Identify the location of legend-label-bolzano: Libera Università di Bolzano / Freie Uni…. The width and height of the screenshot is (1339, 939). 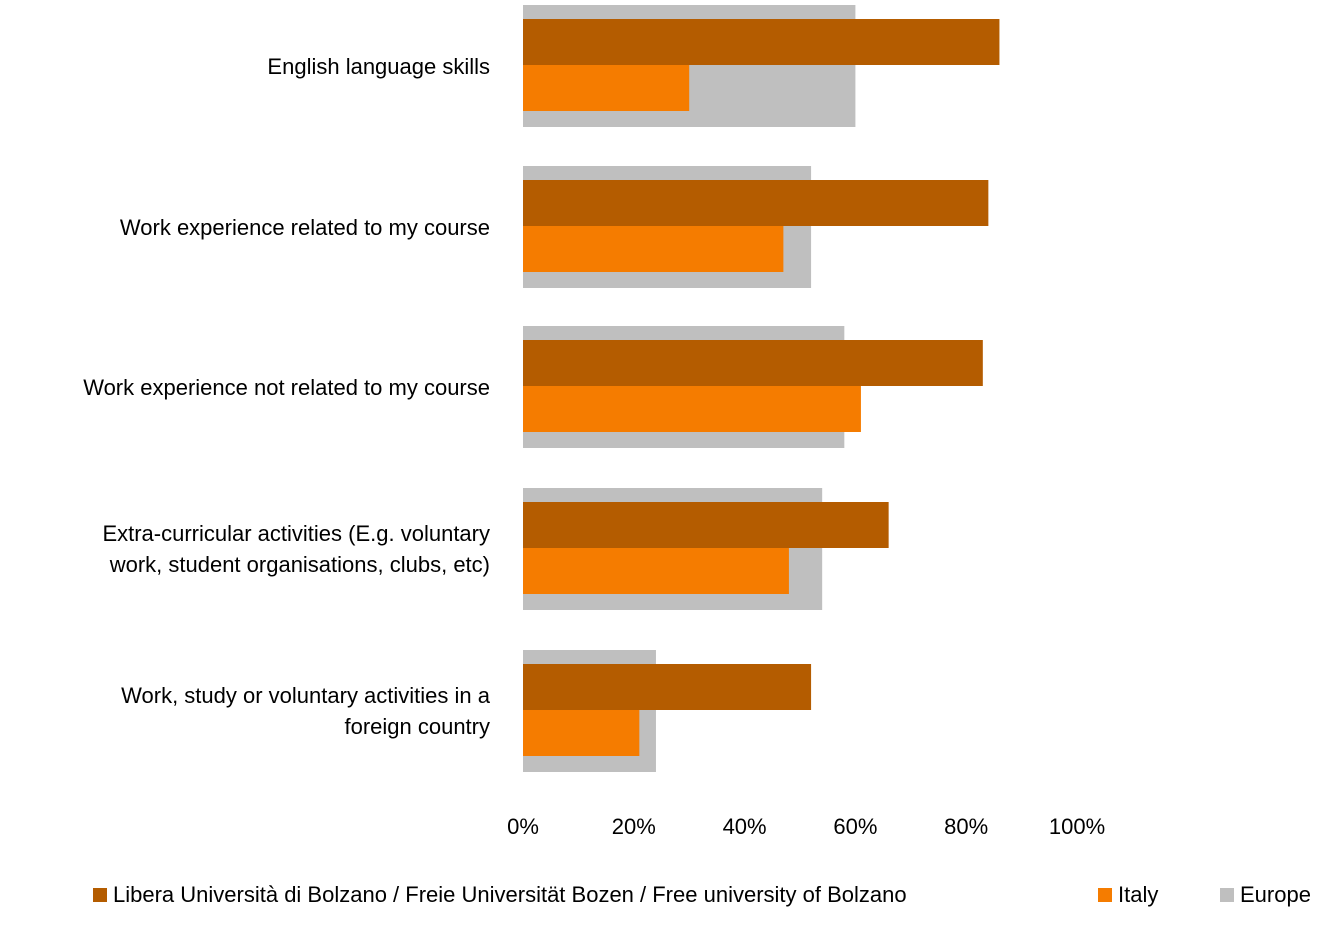
(510, 894).